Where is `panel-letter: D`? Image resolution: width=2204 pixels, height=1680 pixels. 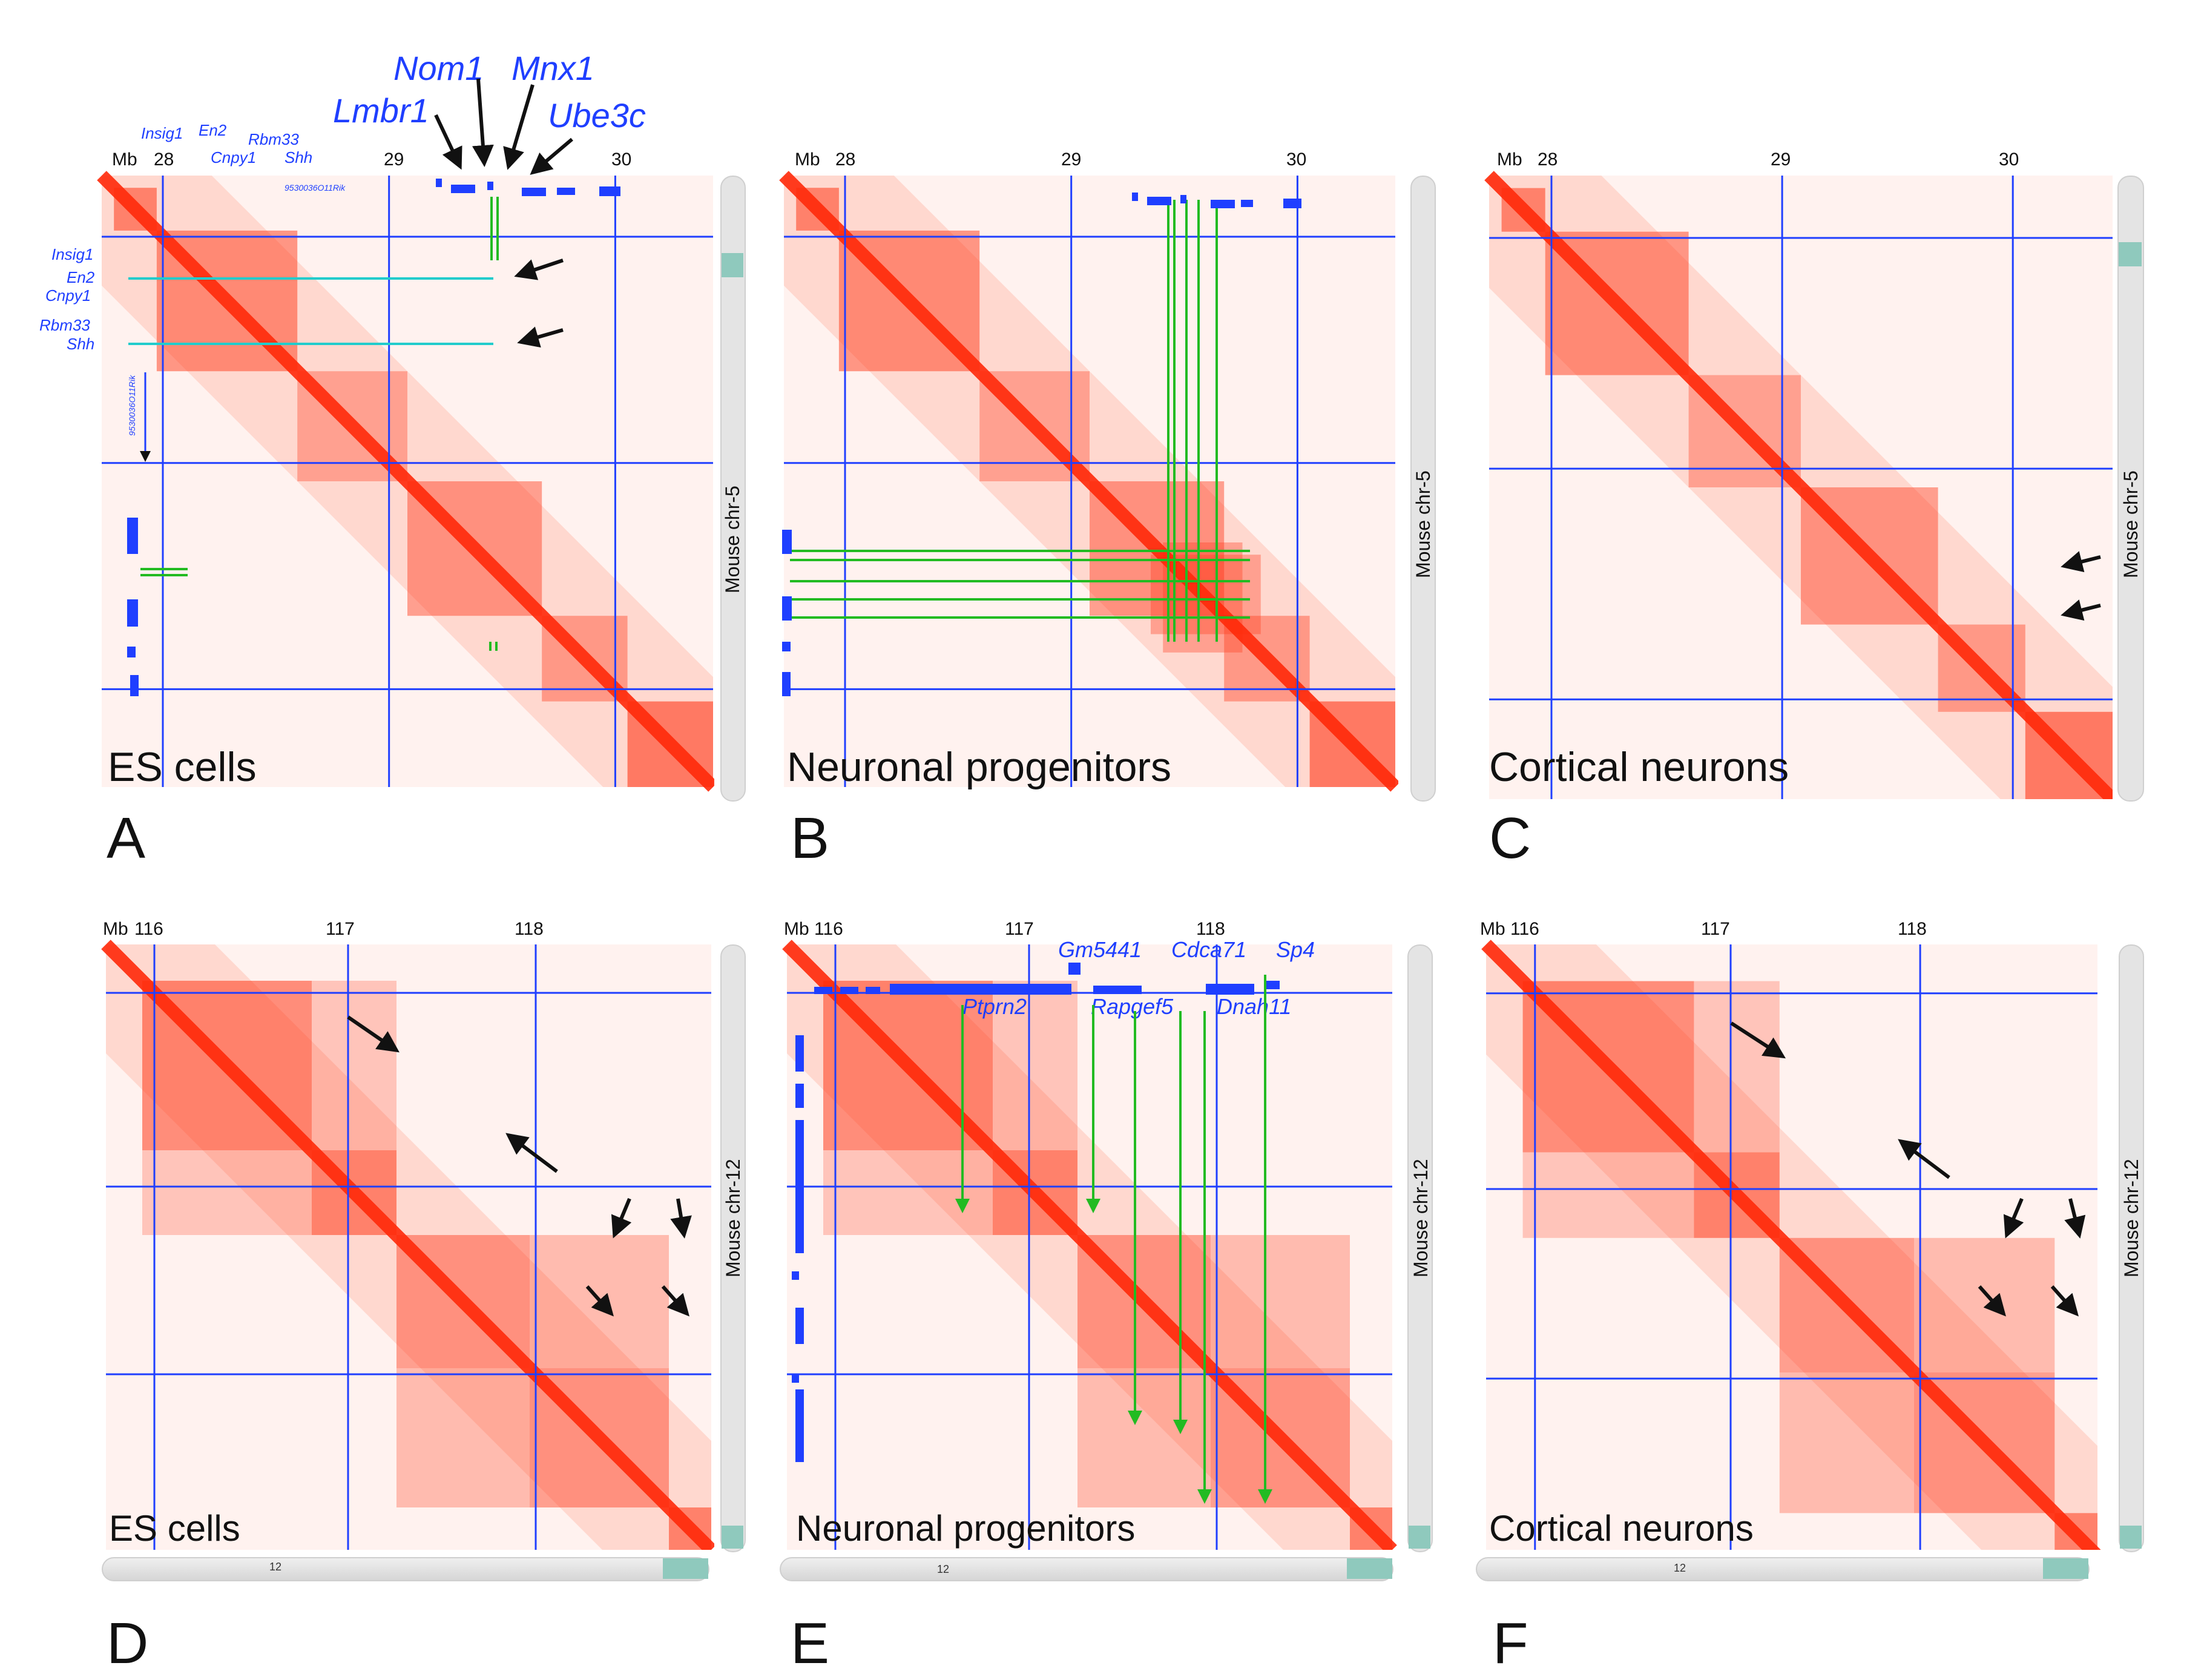
panel-letter: D is located at coordinates (128, 1643).